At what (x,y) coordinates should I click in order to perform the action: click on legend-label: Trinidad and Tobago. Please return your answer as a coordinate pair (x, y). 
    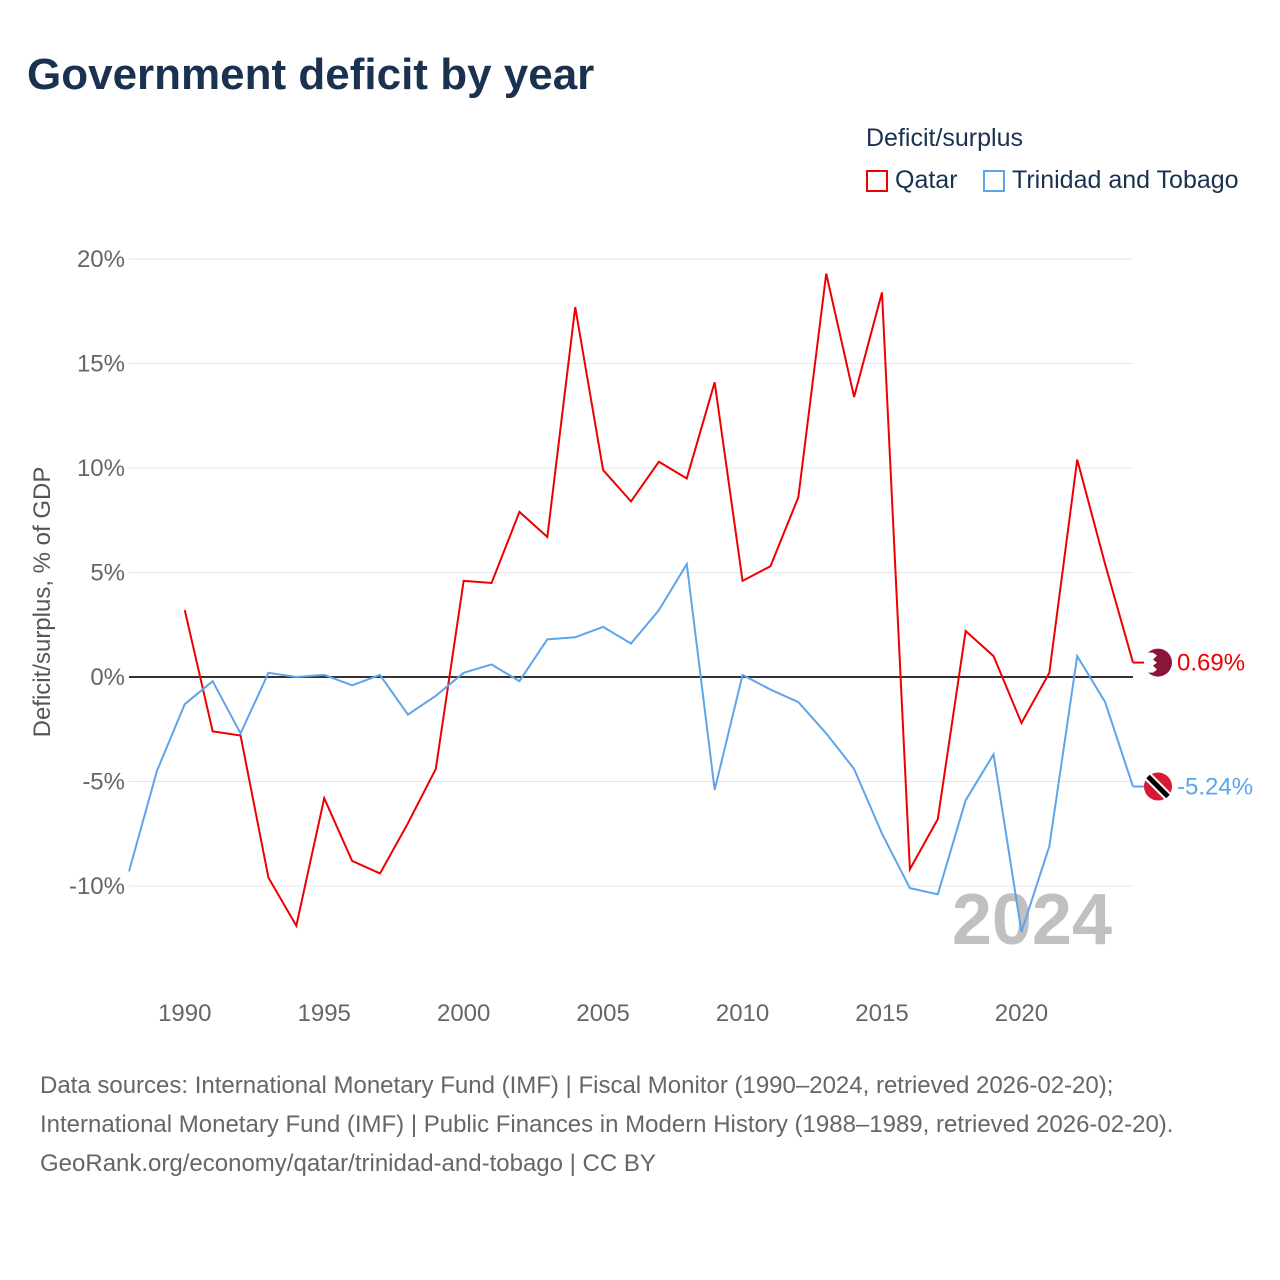
    Looking at the image, I should click on (1125, 180).